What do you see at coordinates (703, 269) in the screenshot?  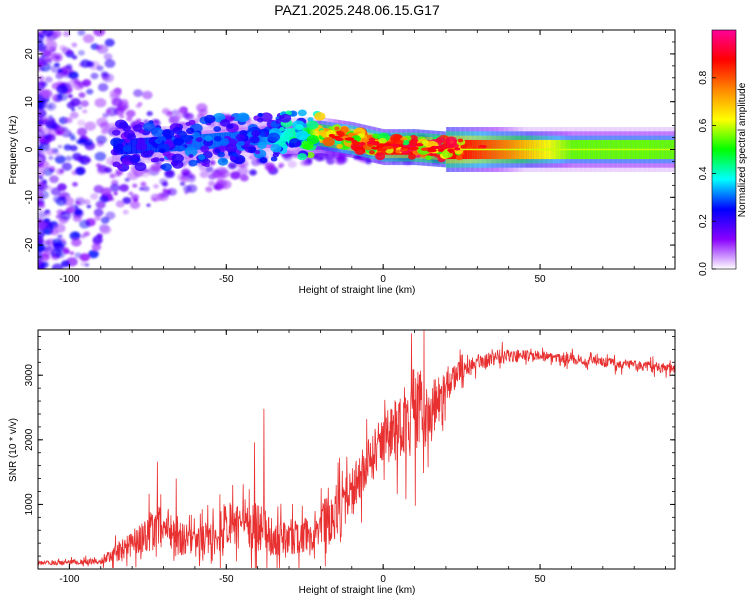 I see `colorbar-tick-label: 0.0` at bounding box center [703, 269].